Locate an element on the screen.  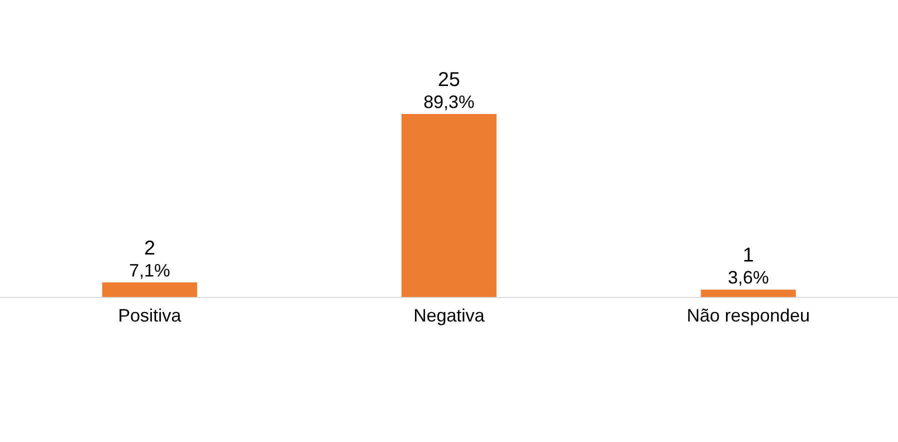
x-tick-label: Positiva is located at coordinates (150, 316).